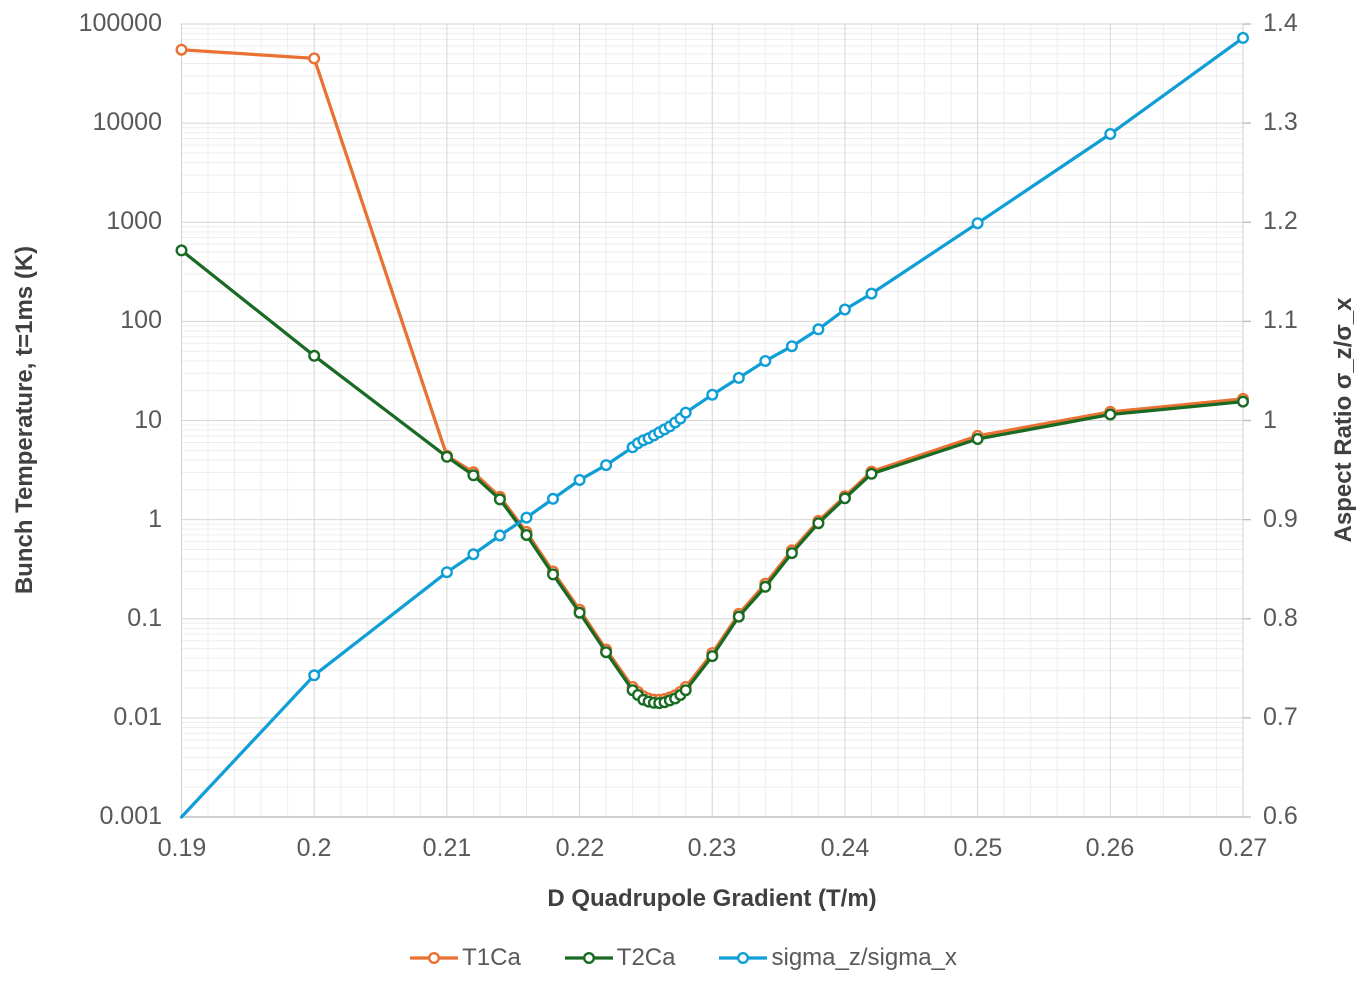 The image size is (1365, 1001). Describe the element at coordinates (588, 958) in the screenshot. I see `t2ca-line-marker-icon` at that location.